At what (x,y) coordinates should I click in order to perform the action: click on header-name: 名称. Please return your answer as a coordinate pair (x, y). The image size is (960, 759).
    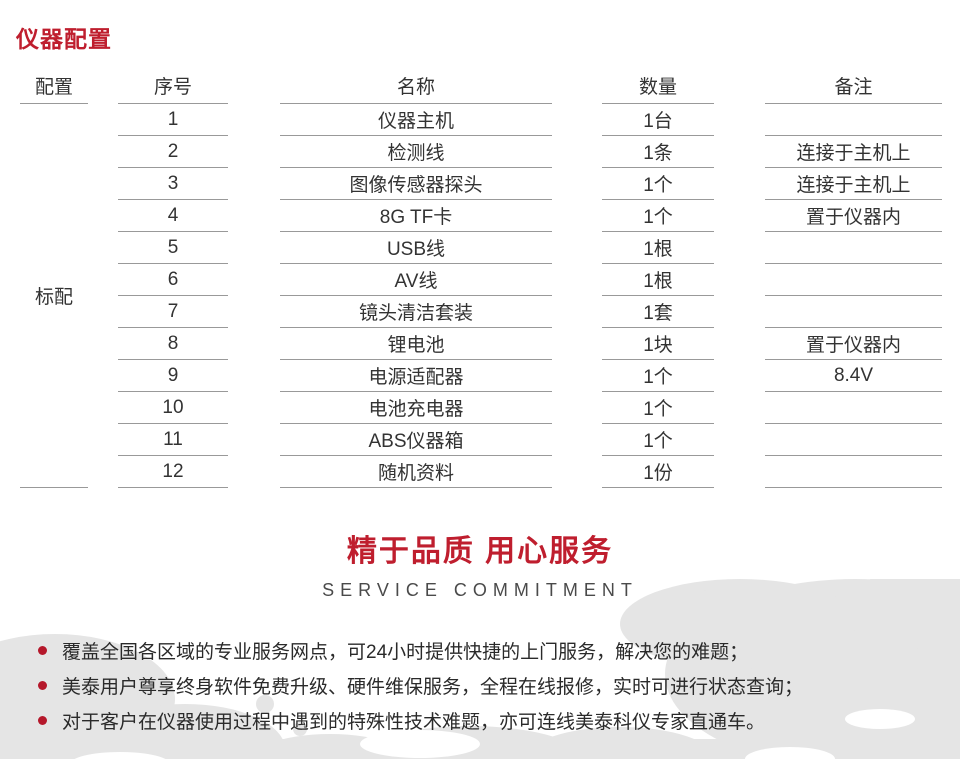
    Looking at the image, I should click on (416, 85).